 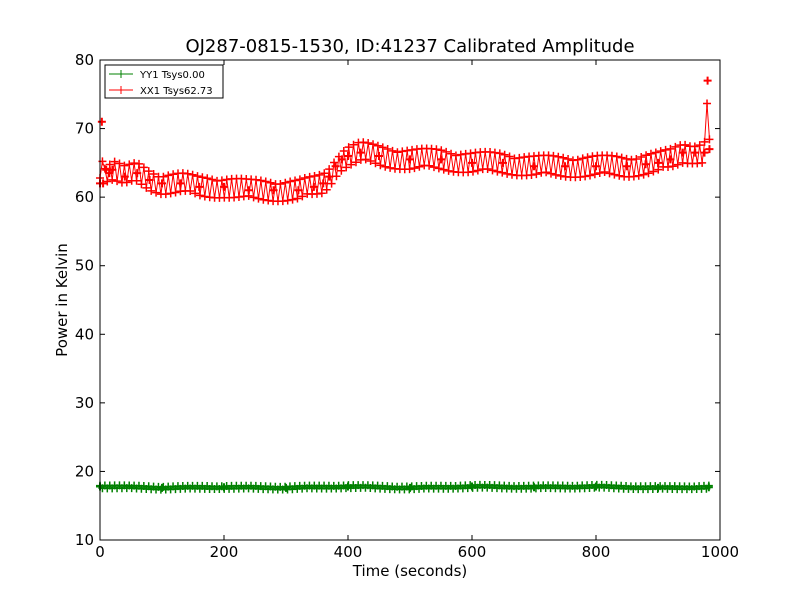 I want to click on legend-marker, so click(x=121, y=74).